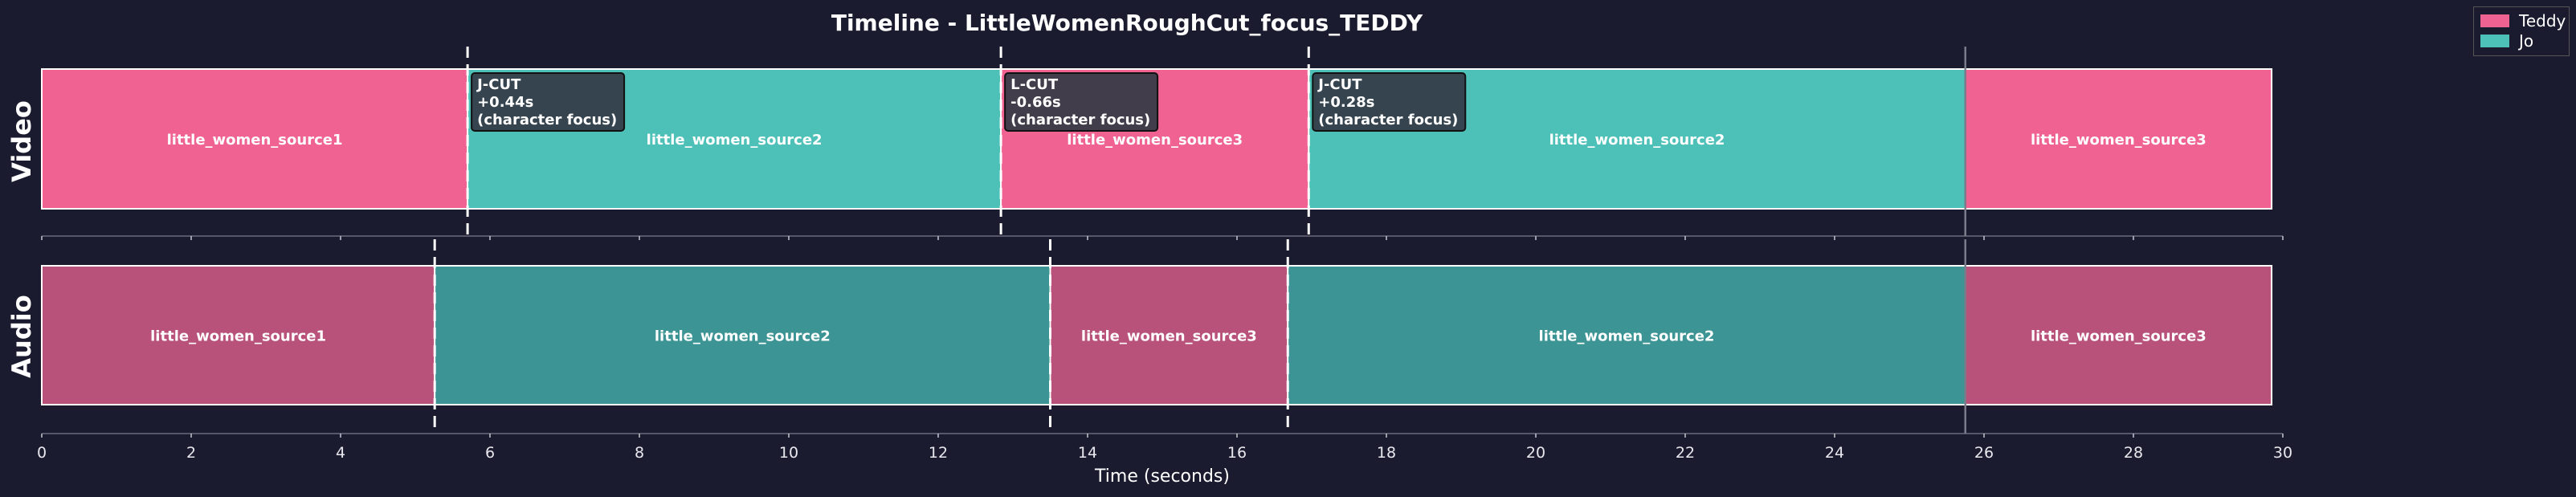  I want to click on clip-audio-3: little_women_source3, so click(1169, 335).